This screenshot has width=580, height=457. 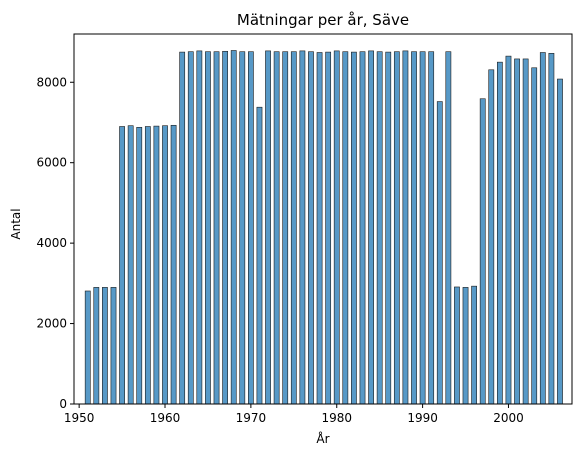 I want to click on y-tick-label: 0, so click(x=63, y=404).